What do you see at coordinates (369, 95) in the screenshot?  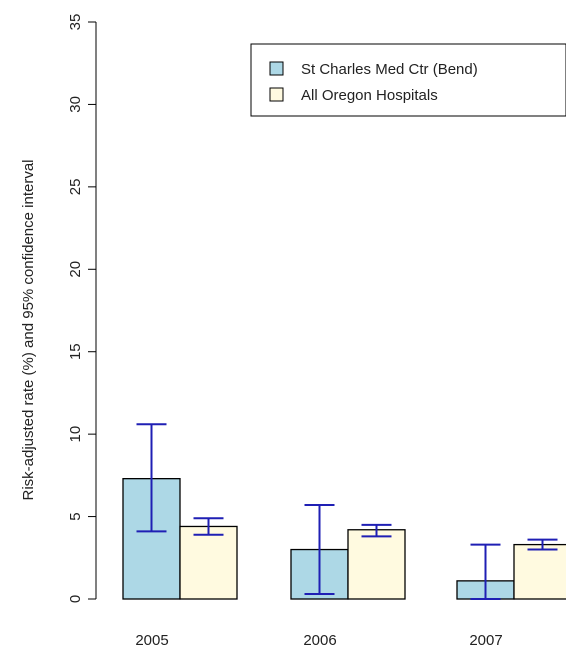 I see `legend-label-all-oregon: All Oregon Hospitals` at bounding box center [369, 95].